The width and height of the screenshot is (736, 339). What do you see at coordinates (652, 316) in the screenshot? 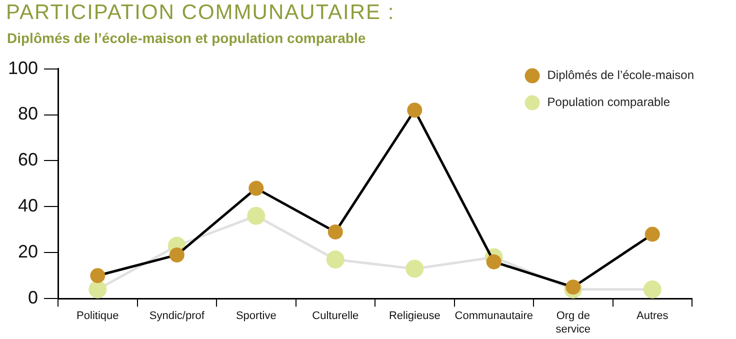
I see `x-tick-label: Autres` at bounding box center [652, 316].